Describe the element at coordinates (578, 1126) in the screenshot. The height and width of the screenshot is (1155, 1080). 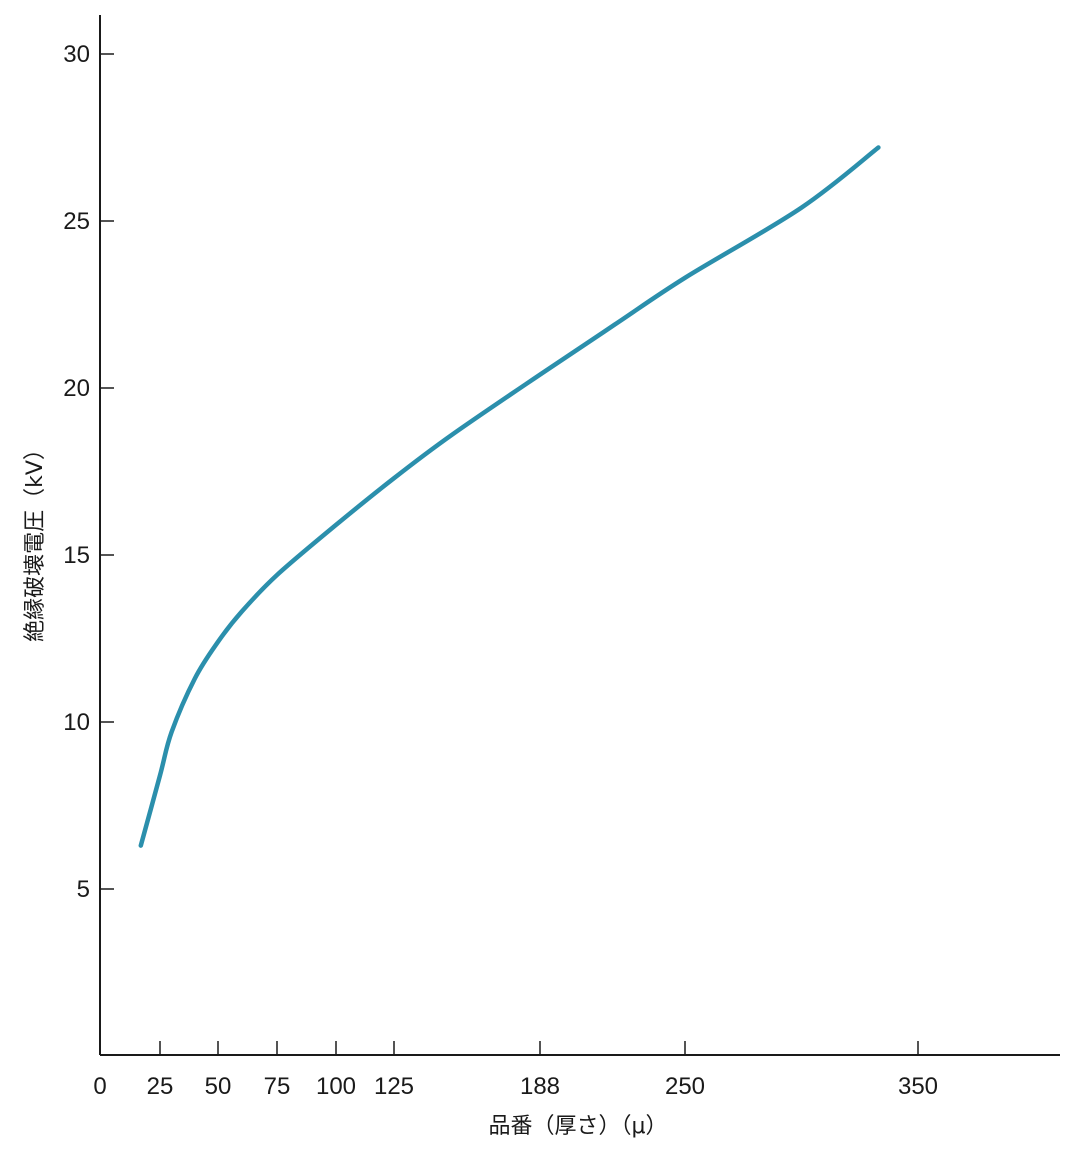
I see `x-axis-title: 品番（厚さ）（μ）` at that location.